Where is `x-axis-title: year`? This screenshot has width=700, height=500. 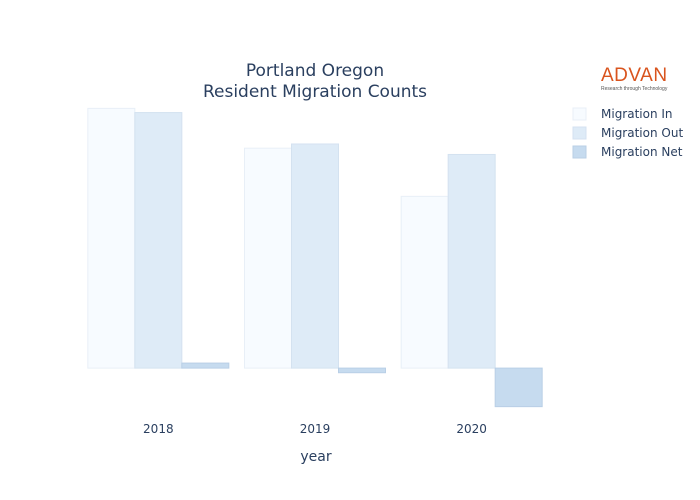 x-axis-title: year is located at coordinates (315, 457).